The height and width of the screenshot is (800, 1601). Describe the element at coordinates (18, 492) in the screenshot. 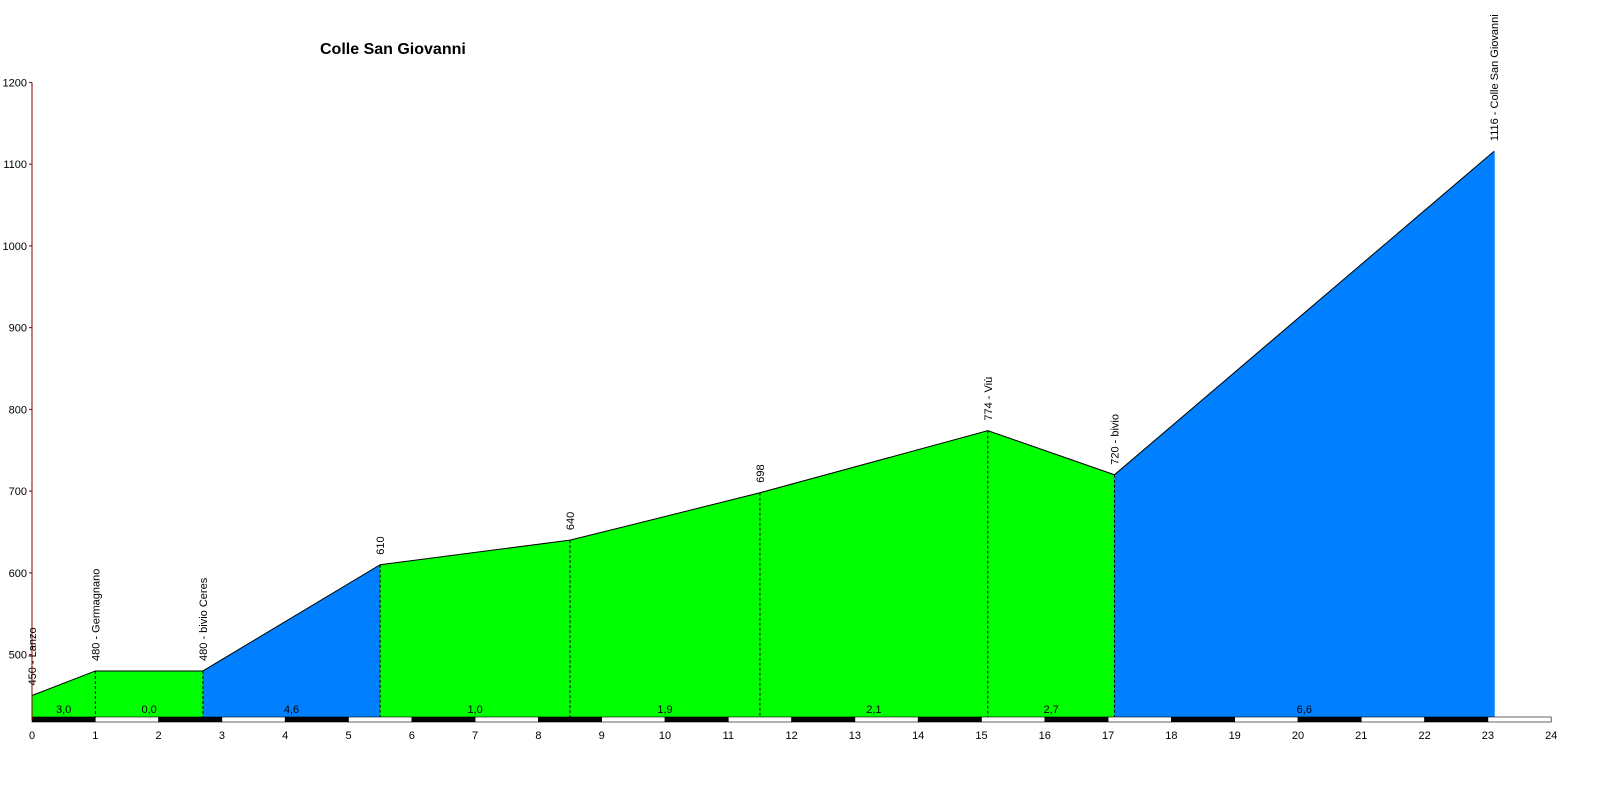

I see `y-tick-label: 700` at that location.